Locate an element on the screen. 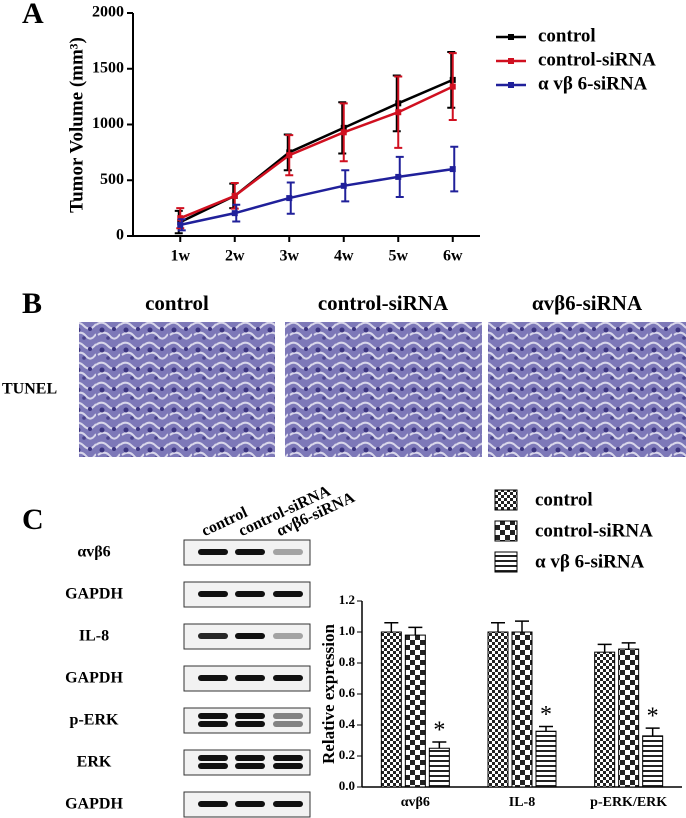 The image size is (686, 818). x-tick-label: 6w is located at coordinates (453, 256).